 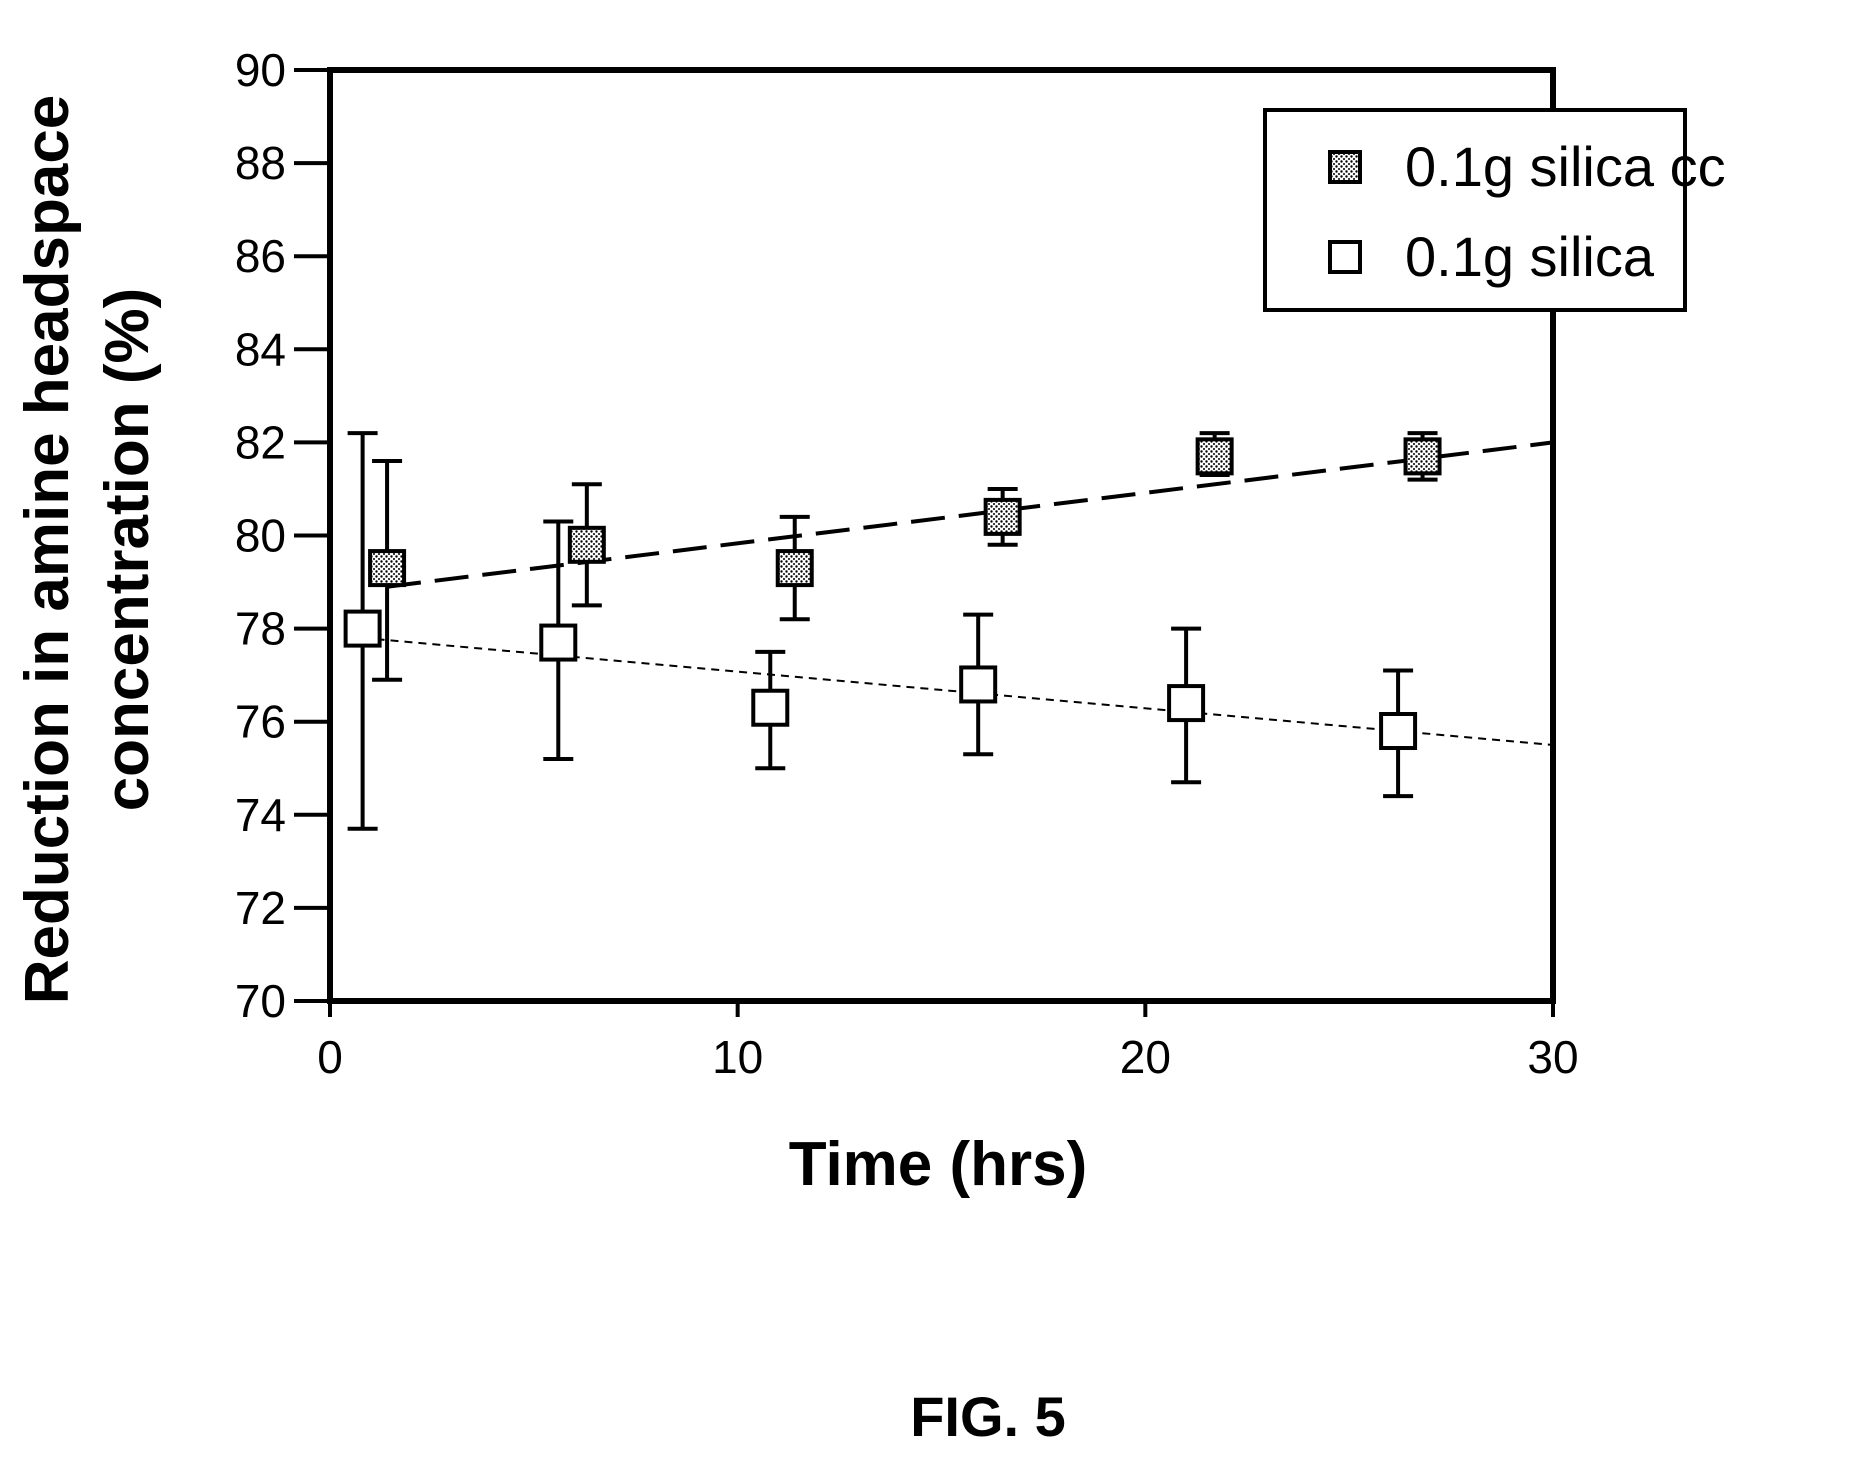 What do you see at coordinates (1345, 167) in the screenshot?
I see `legend-marker-silica-cc` at bounding box center [1345, 167].